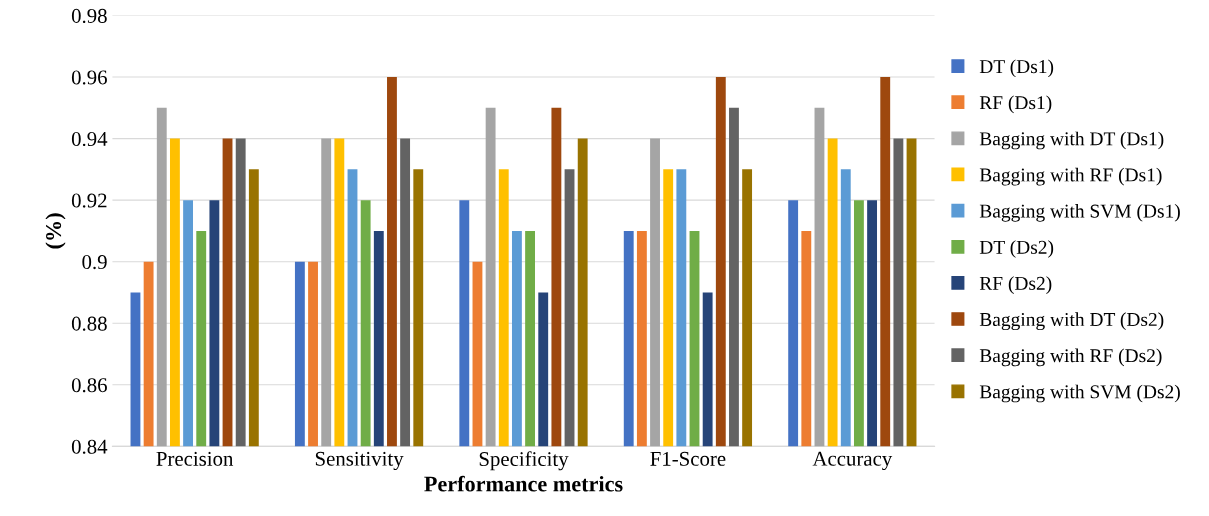  I want to click on y-axis-title: (%), so click(55, 231).